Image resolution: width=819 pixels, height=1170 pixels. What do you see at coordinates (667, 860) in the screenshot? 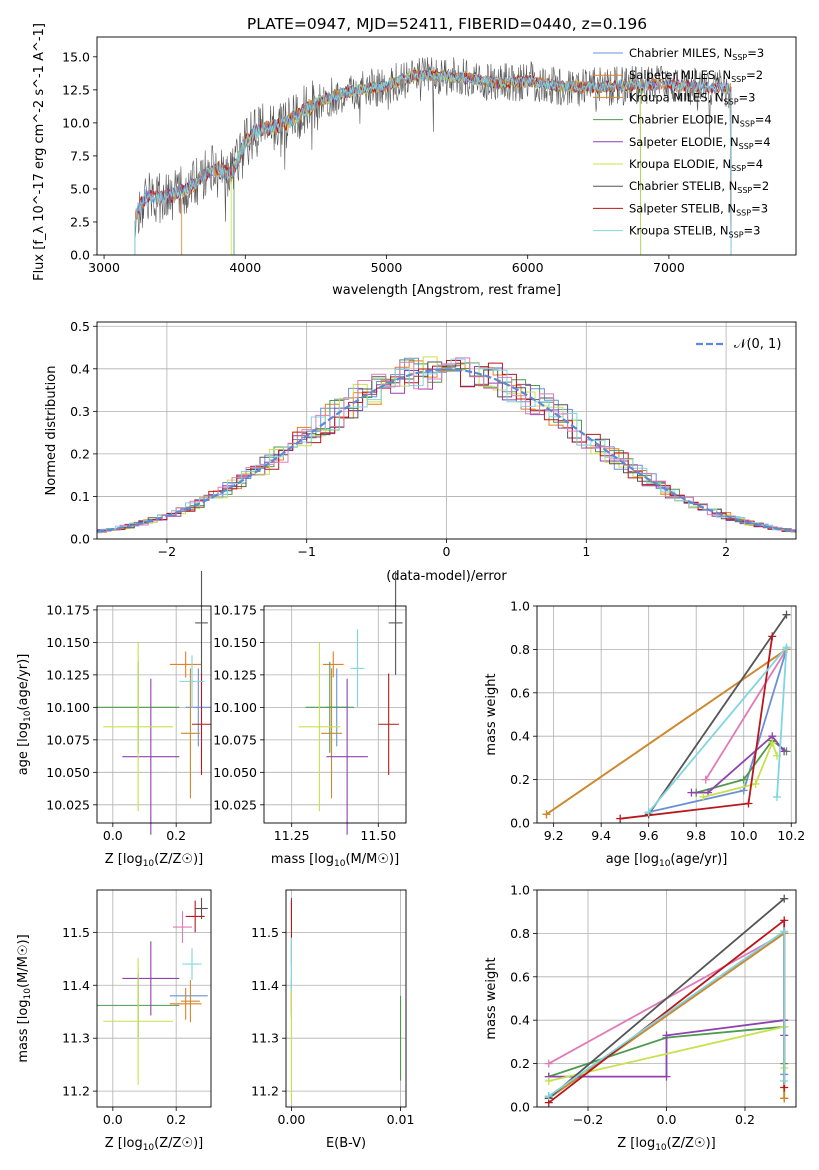
I see `x-label: age [log10(age/yr)]` at bounding box center [667, 860].